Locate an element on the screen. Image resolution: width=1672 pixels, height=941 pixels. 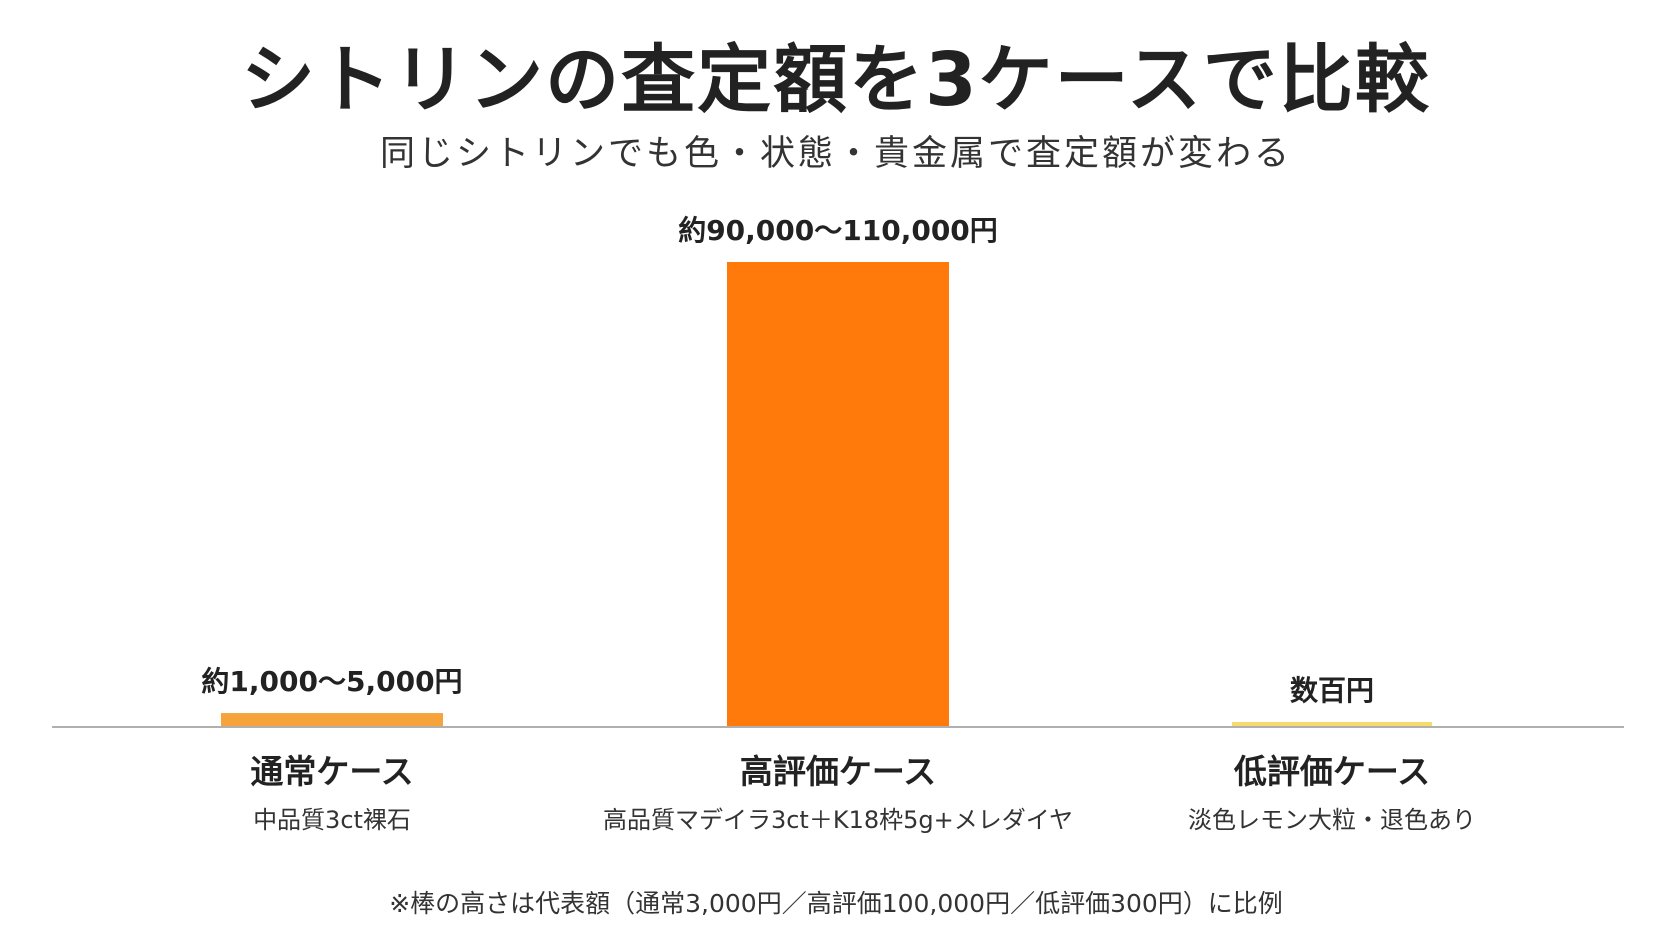
category-label-3: 低評価ケース is located at coordinates (1332, 771).